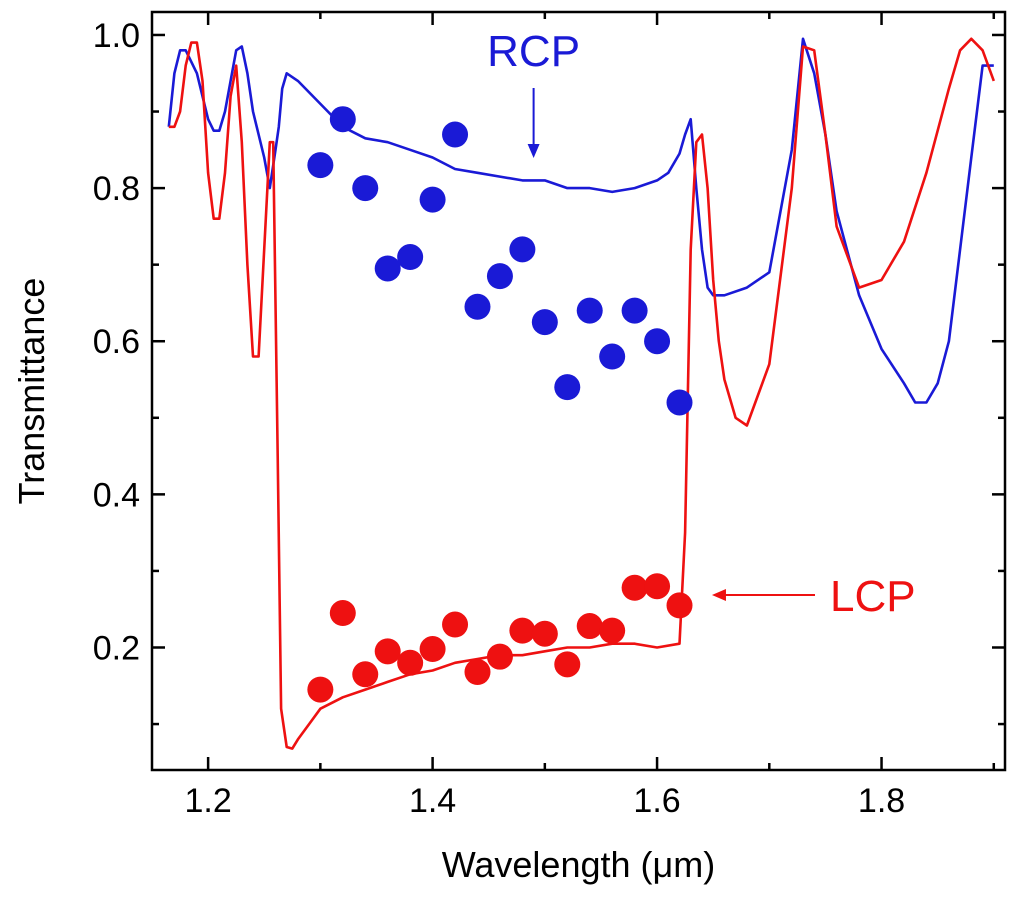 This screenshot has height=901, width=1024. What do you see at coordinates (207, 801) in the screenshot?
I see `x-tick-label: 1.2` at bounding box center [207, 801].